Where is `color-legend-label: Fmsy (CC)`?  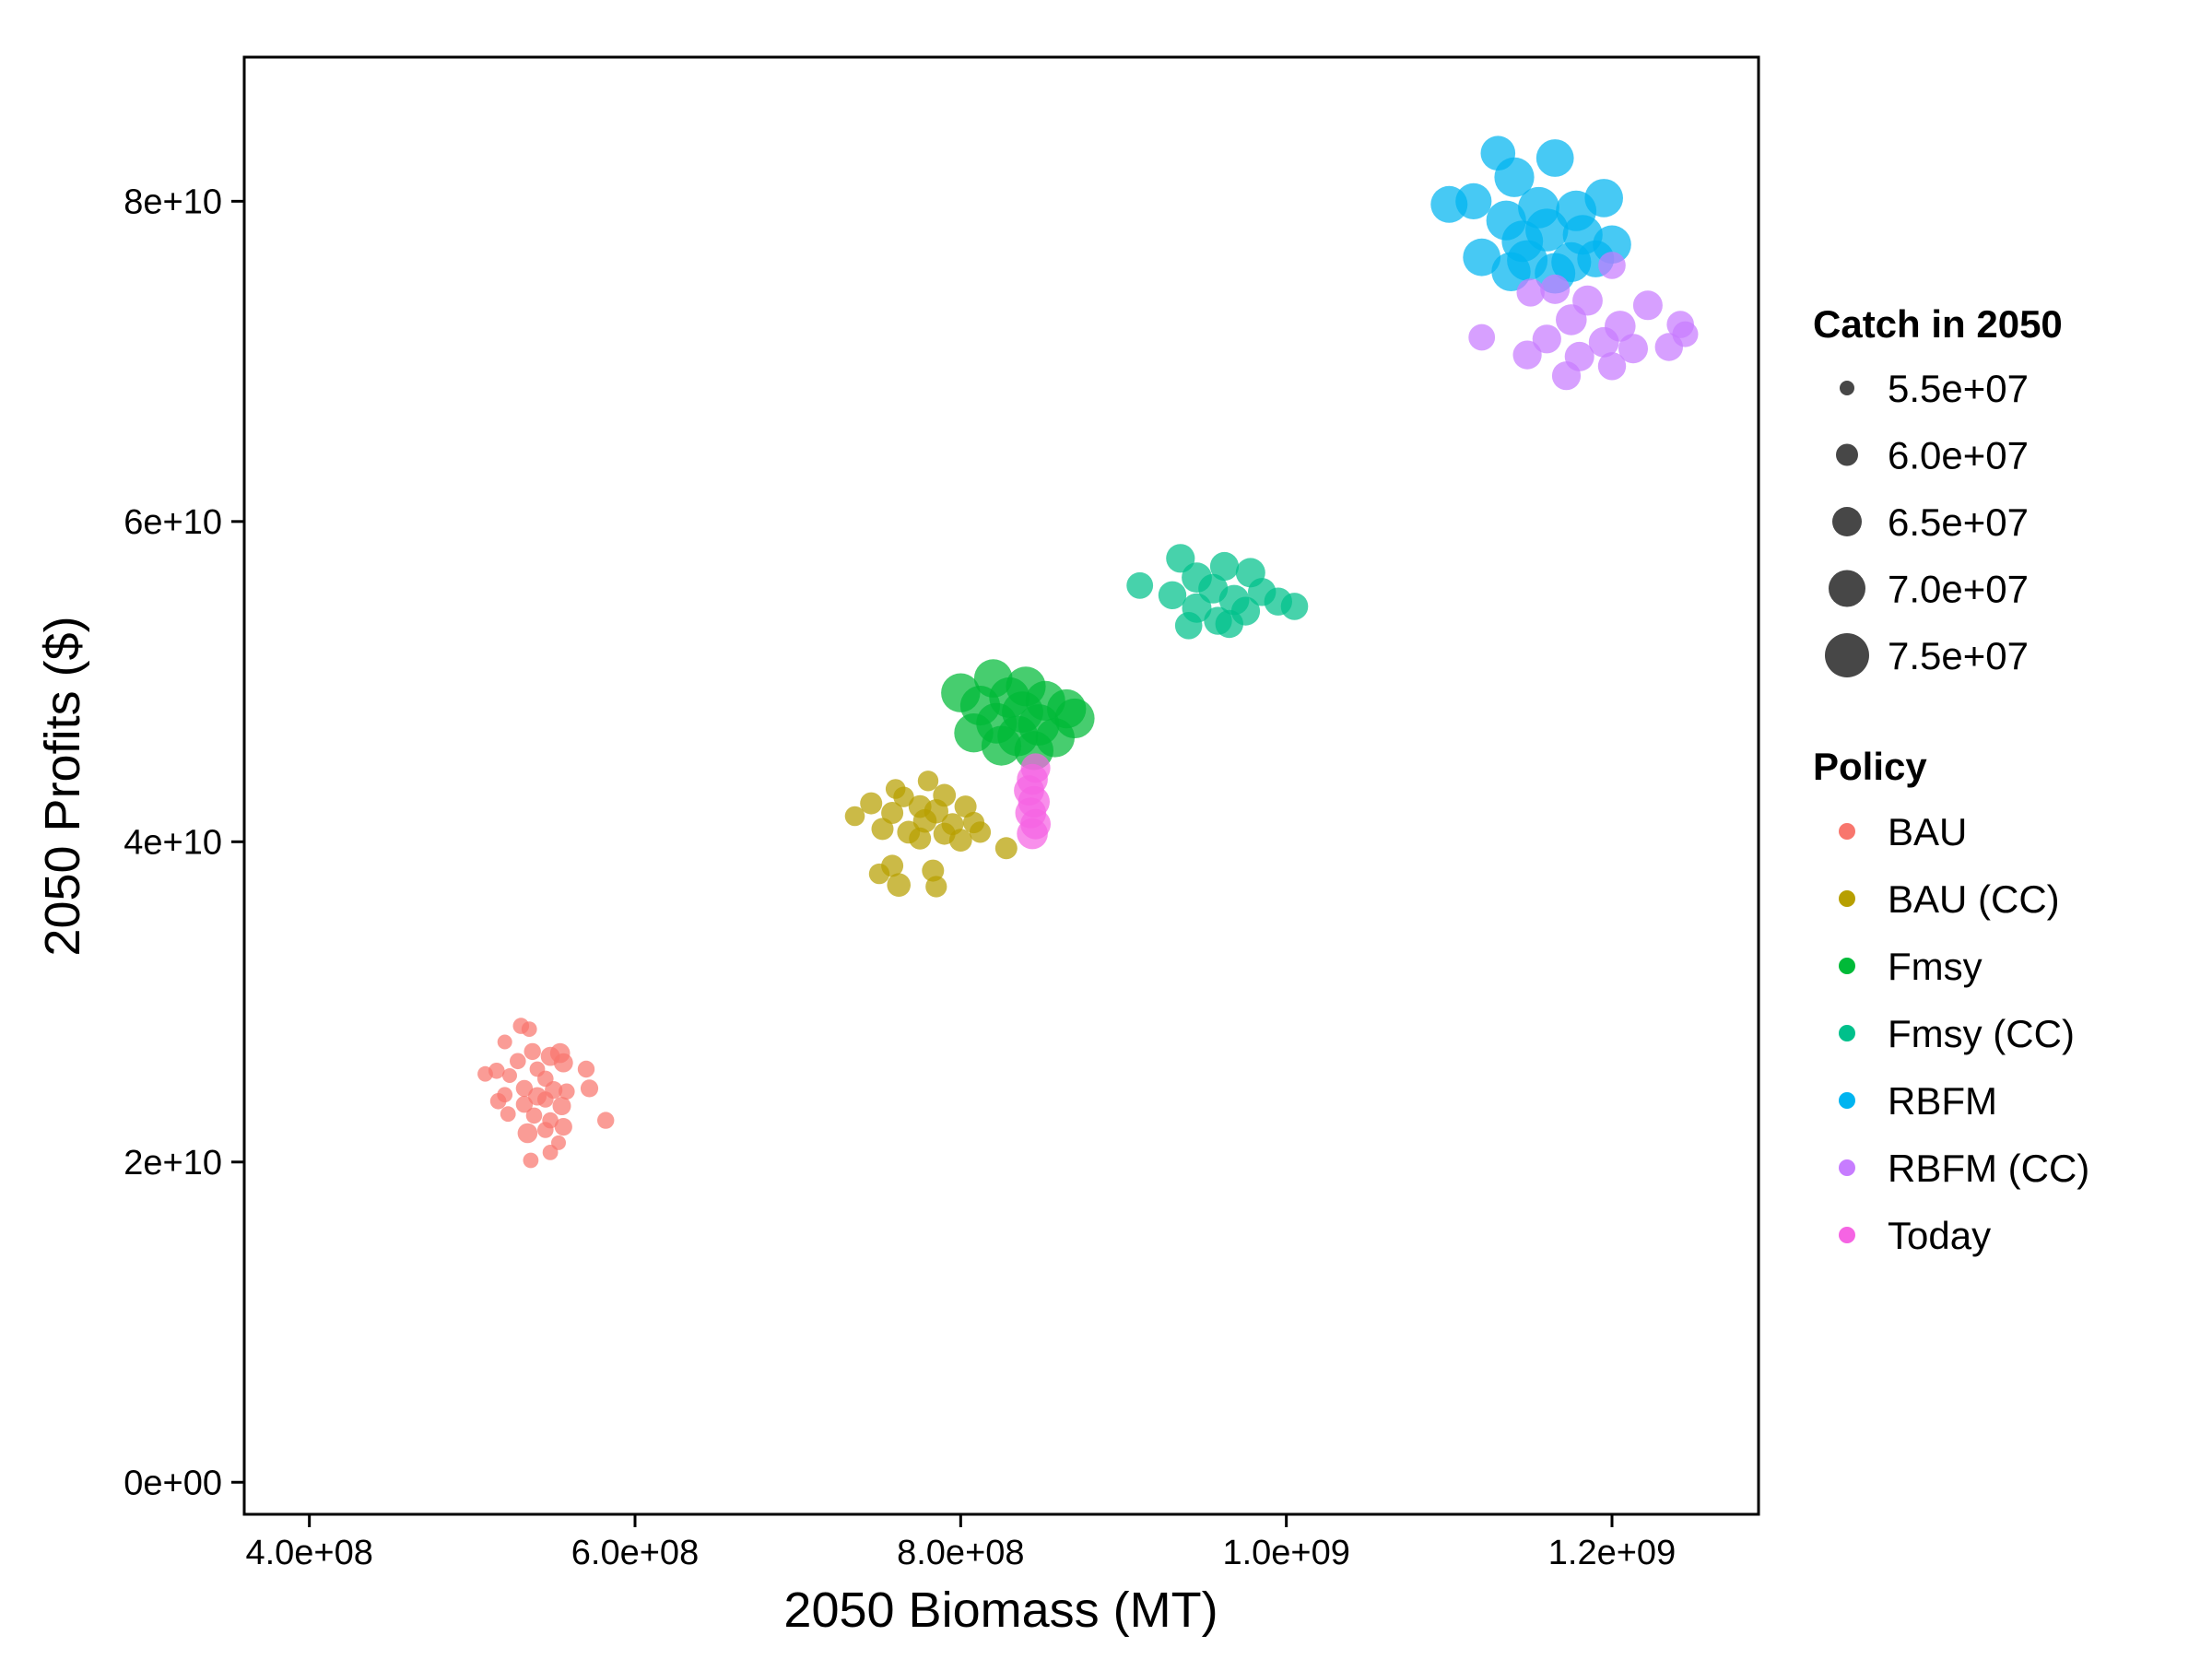 color-legend-label: Fmsy (CC) is located at coordinates (1981, 1033).